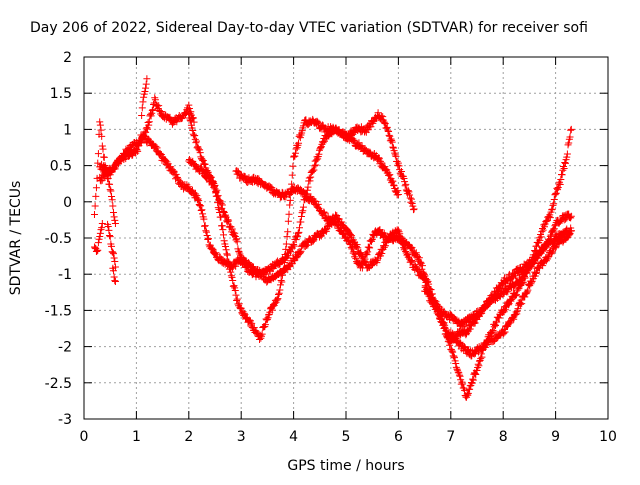 The width and height of the screenshot is (640, 485). What do you see at coordinates (65, 420) in the screenshot?
I see `y-tick-label: -3` at bounding box center [65, 420].